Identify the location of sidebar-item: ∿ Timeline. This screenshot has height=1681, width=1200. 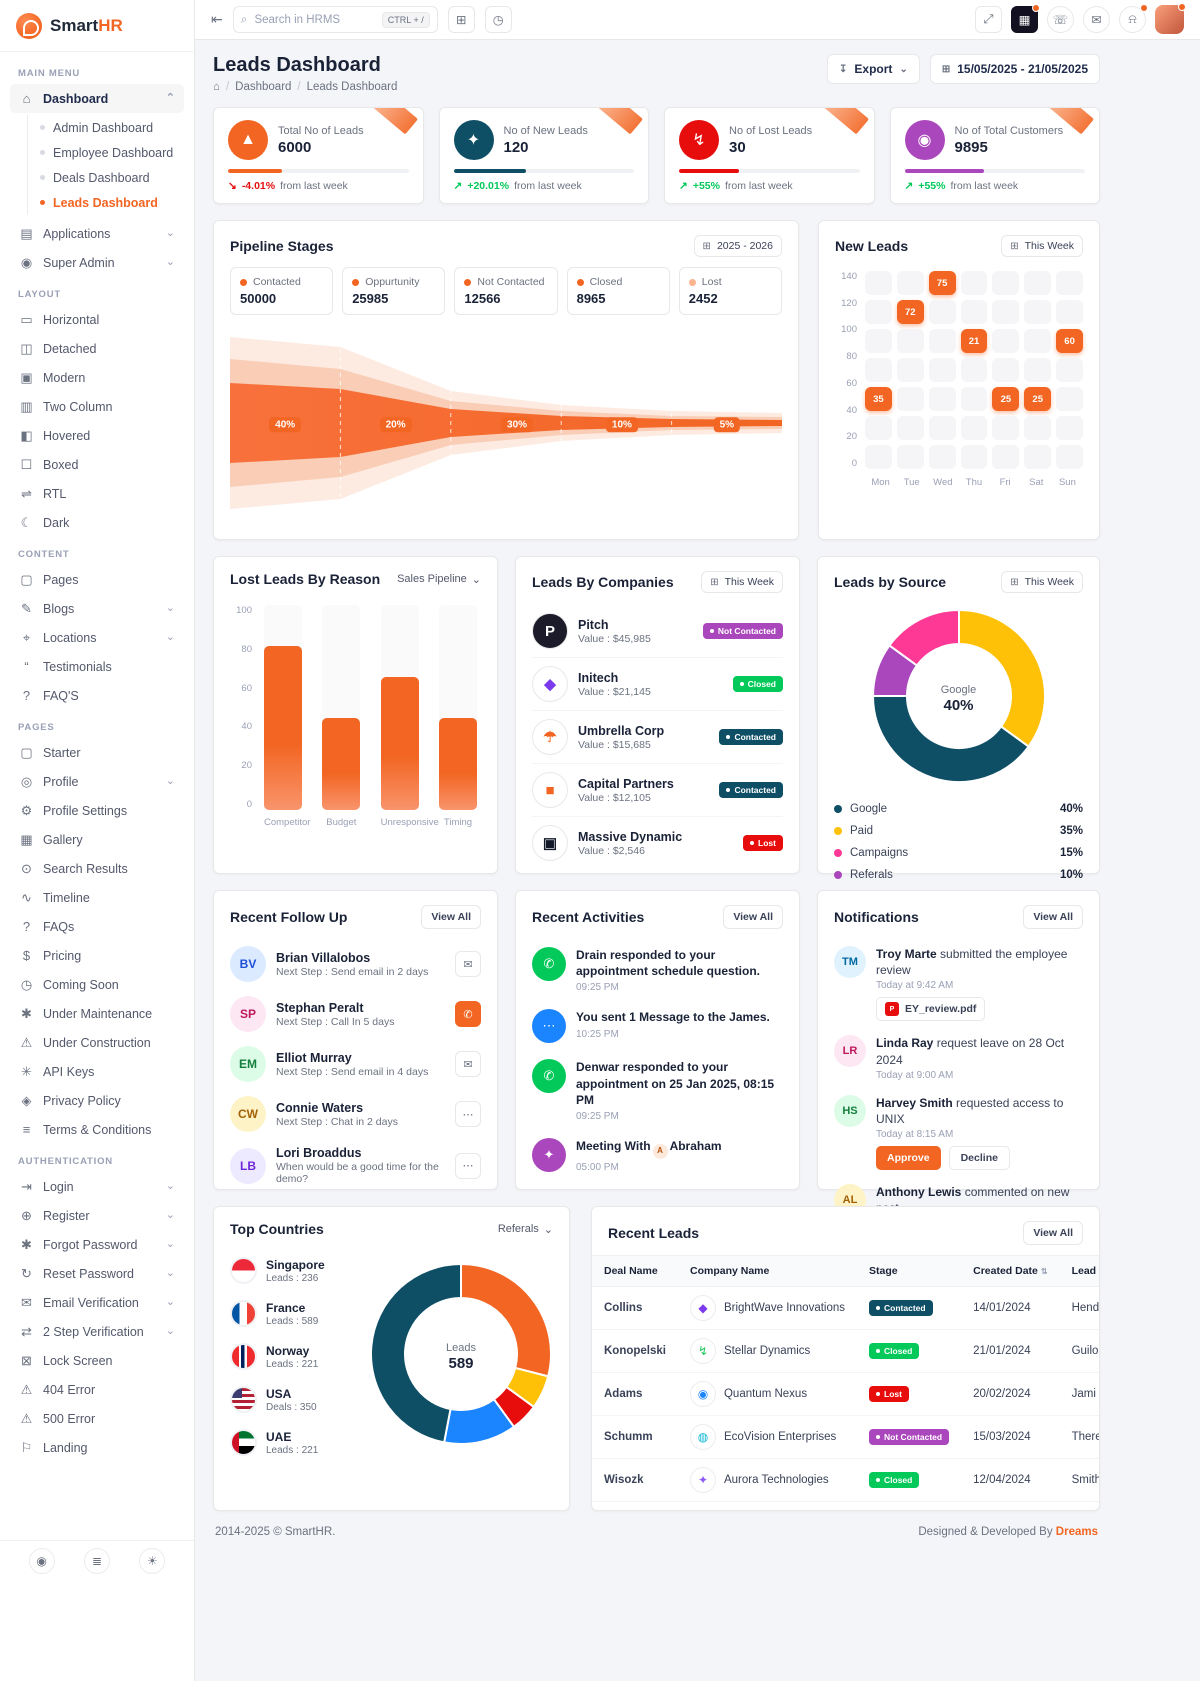
(97, 897).